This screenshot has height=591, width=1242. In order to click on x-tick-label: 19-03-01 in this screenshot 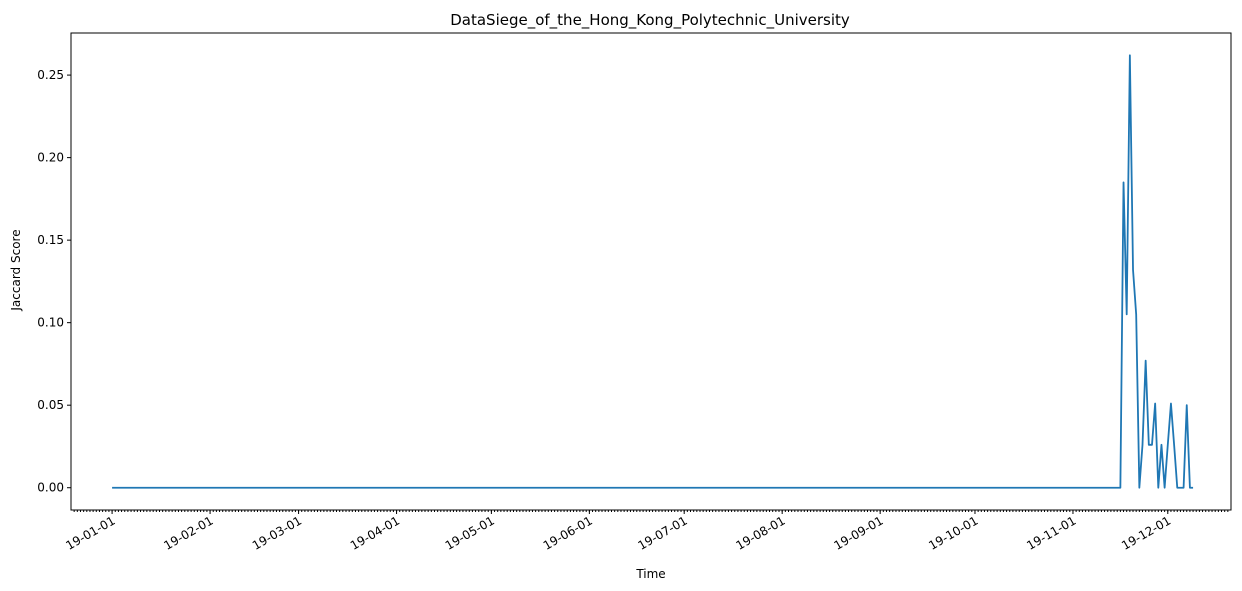, I will do `click(277, 532)`.